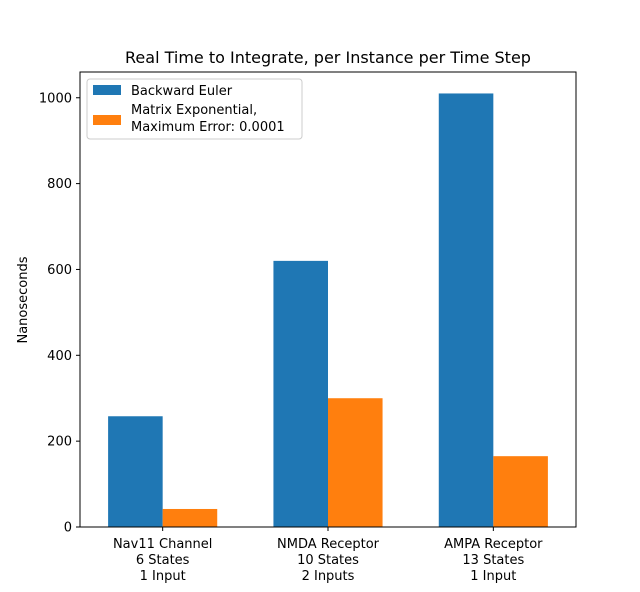  What do you see at coordinates (493, 560) in the screenshot?
I see `x-tick-label: AMPA Receptor 13 States 1 Input` at bounding box center [493, 560].